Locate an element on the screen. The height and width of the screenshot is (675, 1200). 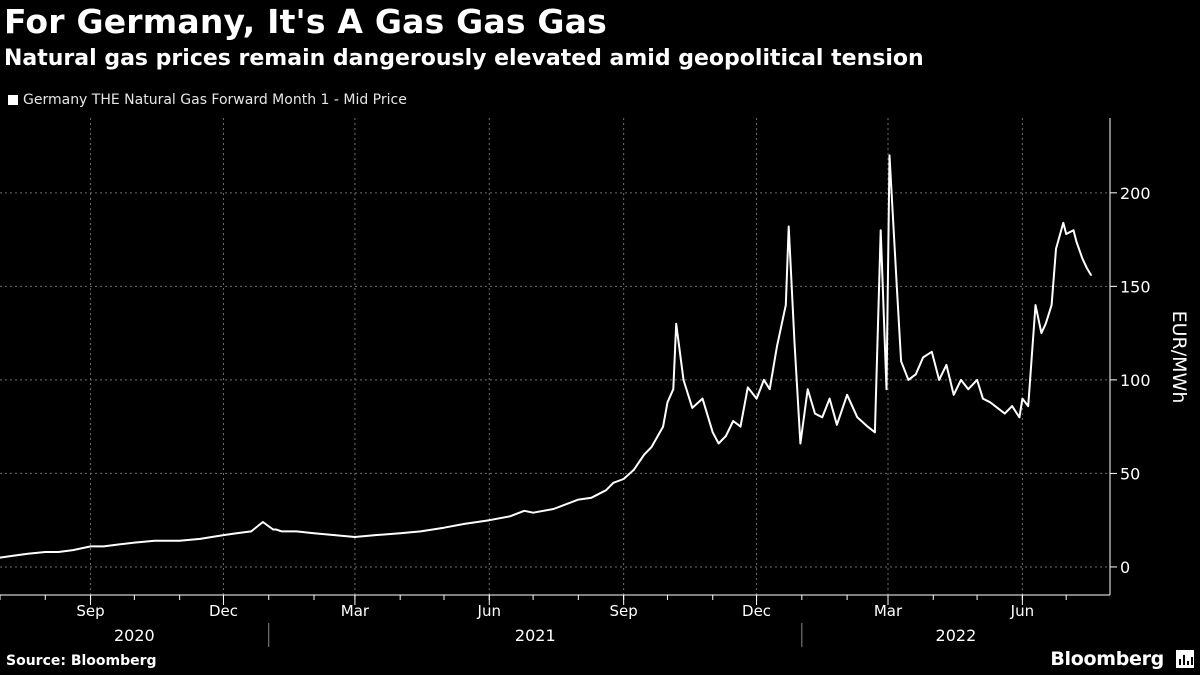
source-note: Source: Bloomberg is located at coordinates (81, 661).